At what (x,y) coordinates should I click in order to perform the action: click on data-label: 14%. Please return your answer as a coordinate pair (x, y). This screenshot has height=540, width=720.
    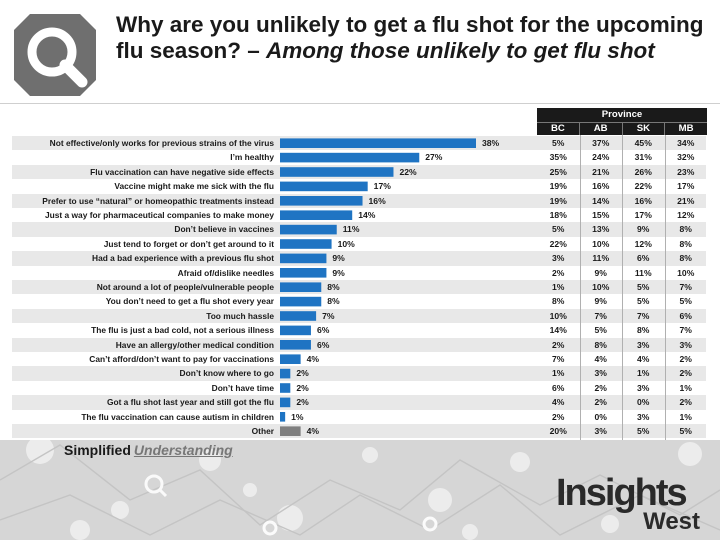
    Looking at the image, I should click on (367, 215).